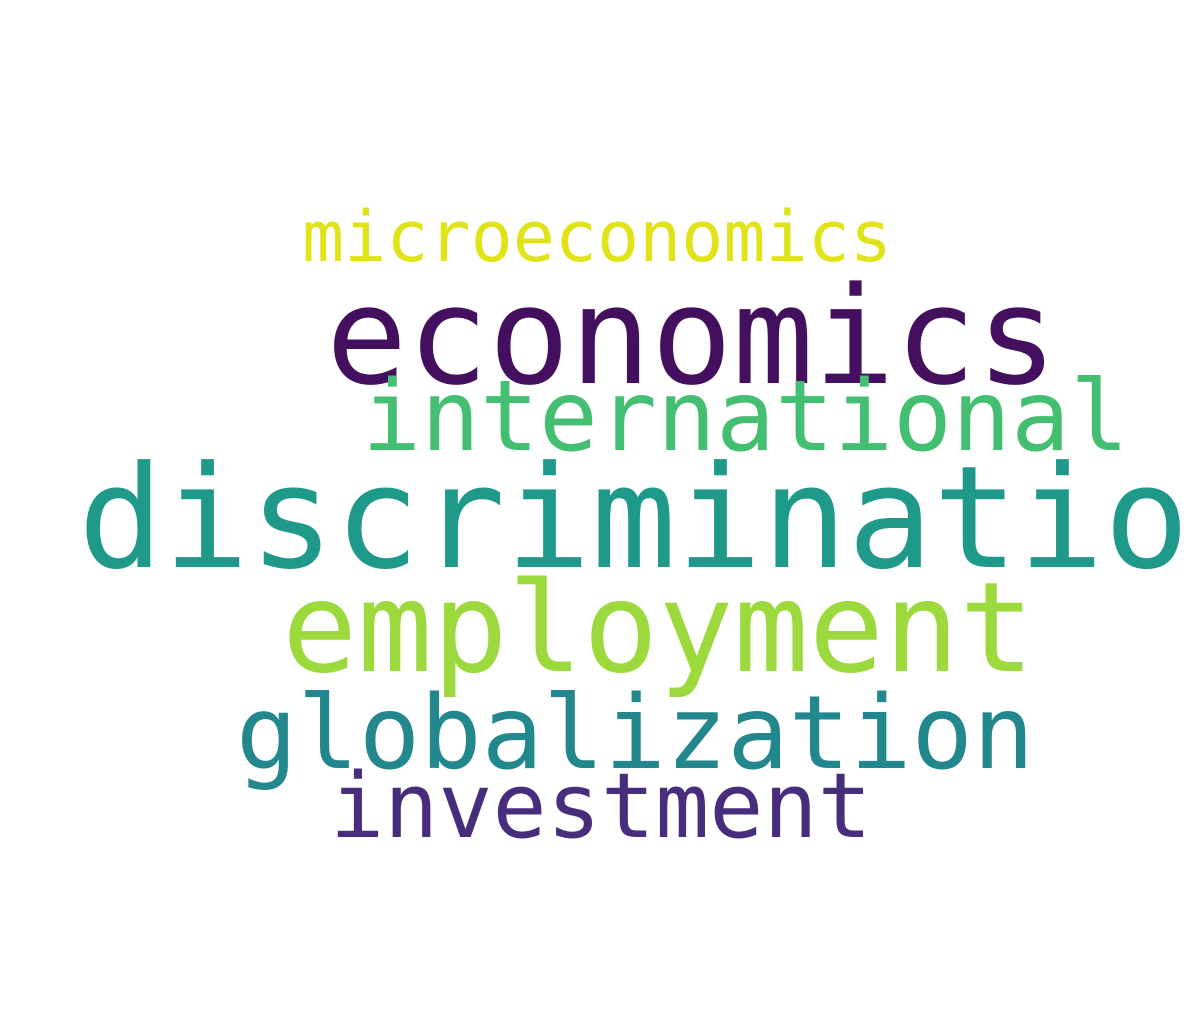 The height and width of the screenshot is (1028, 1190). I want to click on word-employment: employment, so click(658, 628).